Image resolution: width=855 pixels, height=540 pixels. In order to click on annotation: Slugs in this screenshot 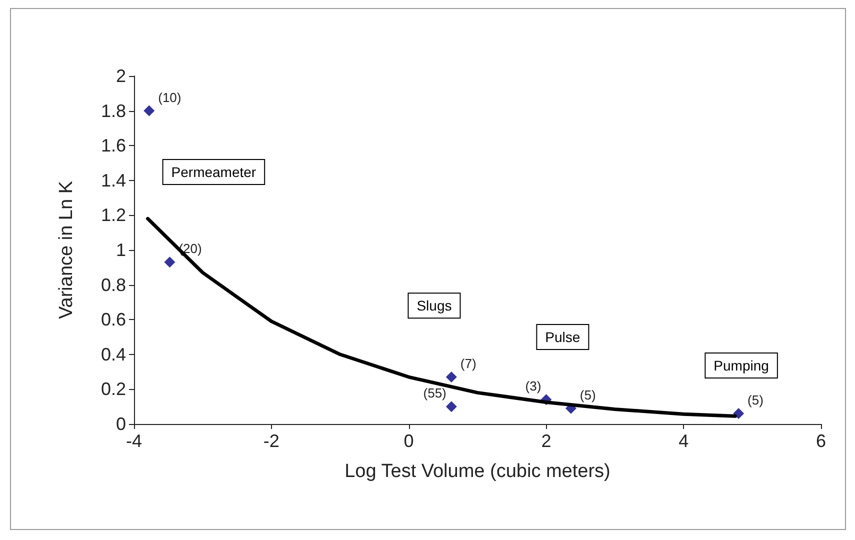, I will do `click(434, 306)`.